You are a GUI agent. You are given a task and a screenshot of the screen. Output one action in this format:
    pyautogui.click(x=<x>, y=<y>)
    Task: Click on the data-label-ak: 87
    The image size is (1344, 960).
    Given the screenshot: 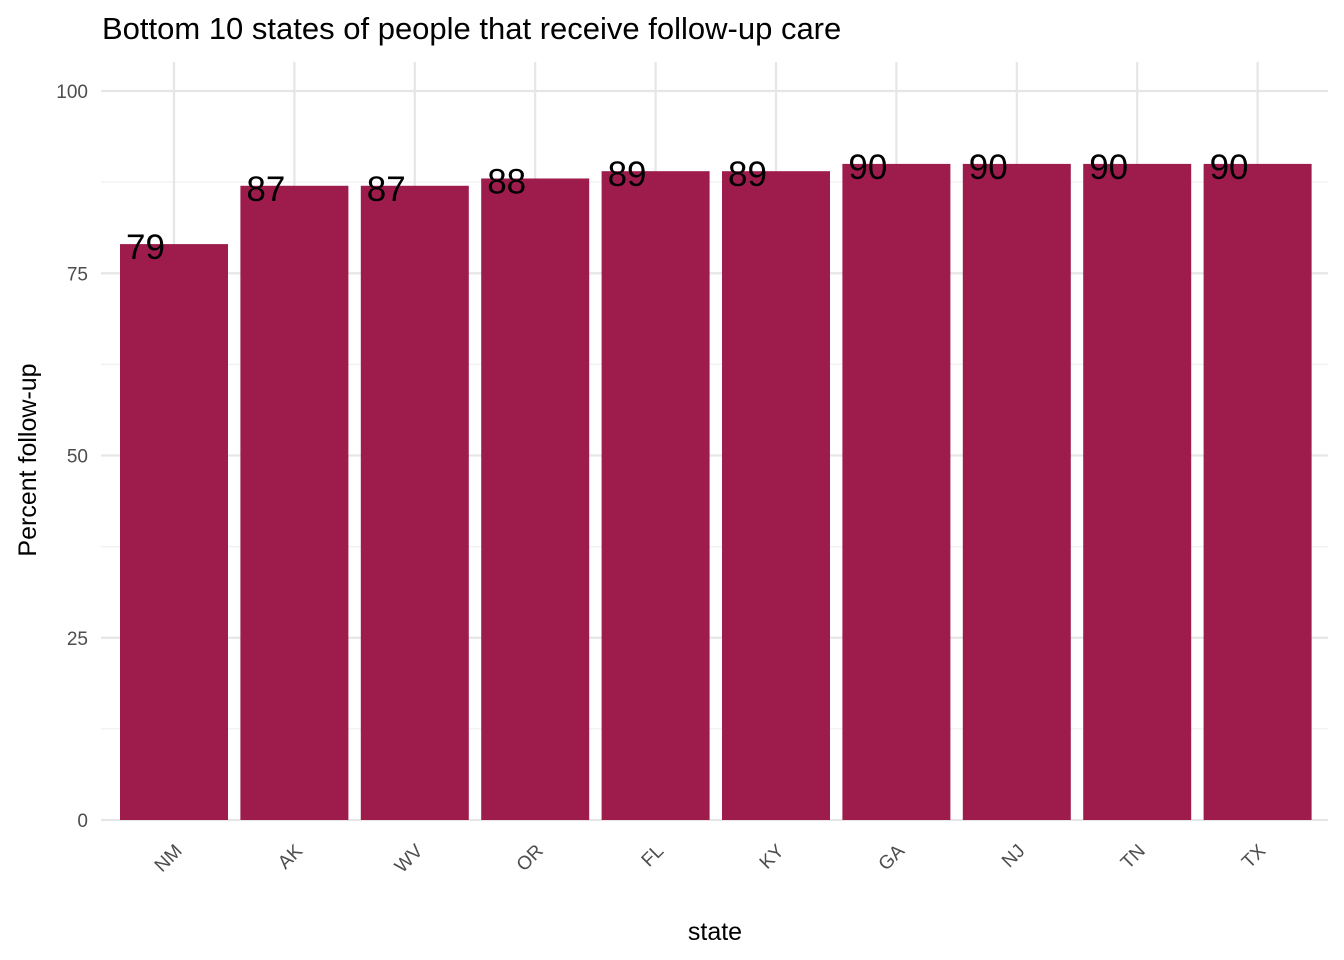 What is the action you would take?
    pyautogui.click(x=265, y=189)
    